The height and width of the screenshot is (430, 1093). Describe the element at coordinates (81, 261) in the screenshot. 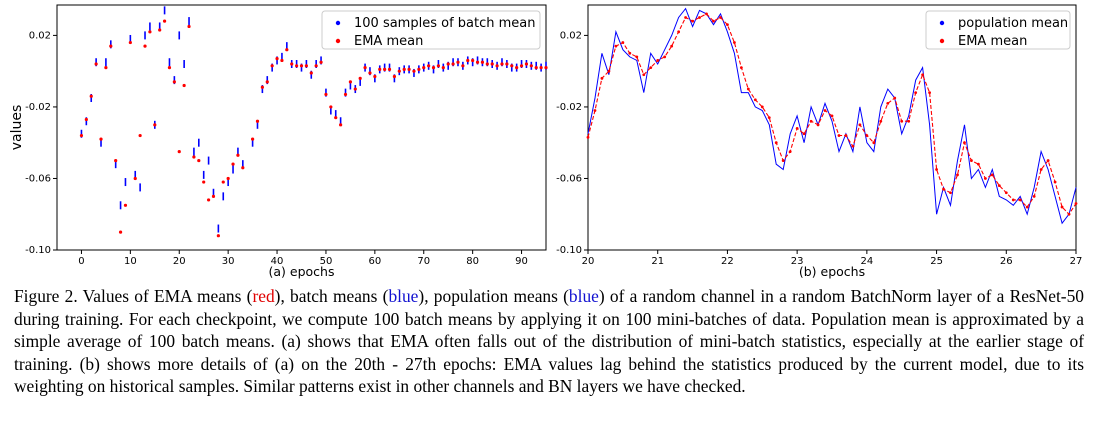

I see `chart-a-x-tick-label: 0` at that location.